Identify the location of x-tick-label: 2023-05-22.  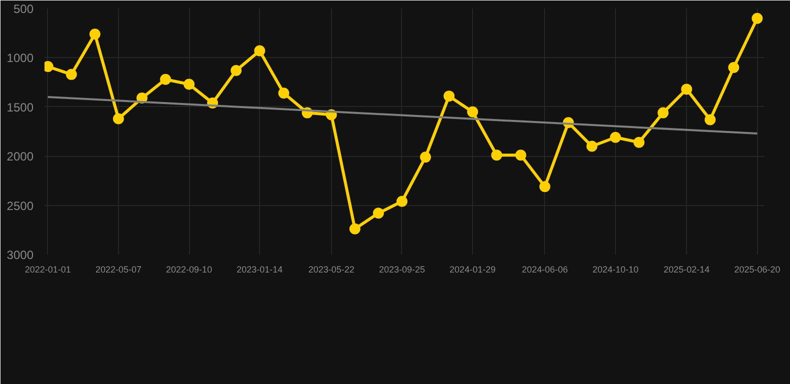
(331, 269).